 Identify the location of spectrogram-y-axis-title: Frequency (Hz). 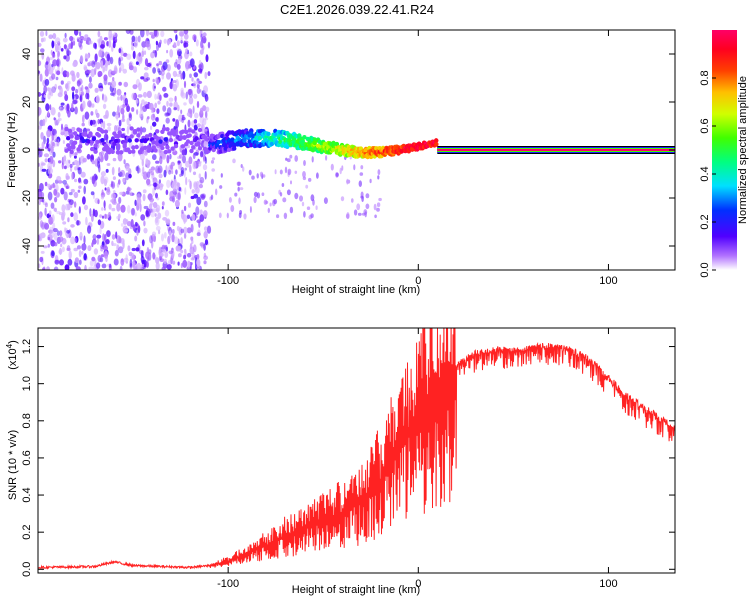
(12, 150).